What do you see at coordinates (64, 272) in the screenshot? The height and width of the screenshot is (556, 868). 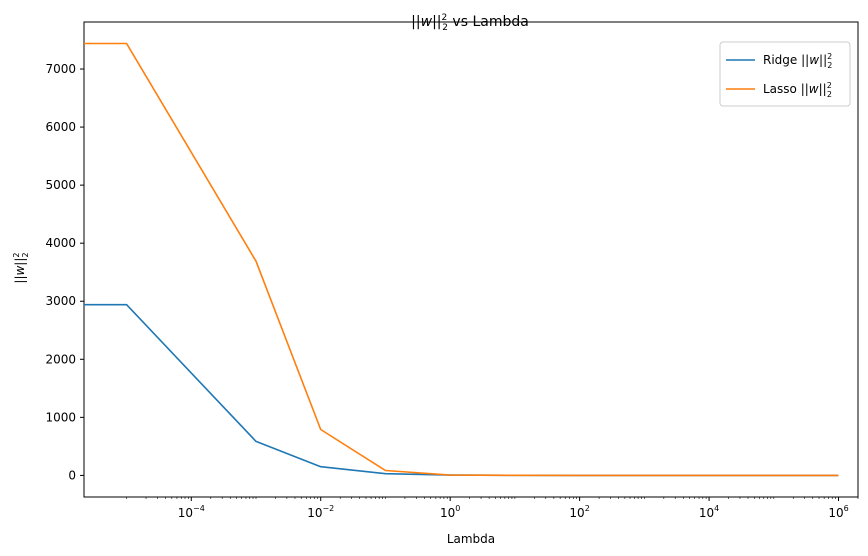 I see `y-axis: 0 1000 2000 3000 4000 5000 6000 7000` at bounding box center [64, 272].